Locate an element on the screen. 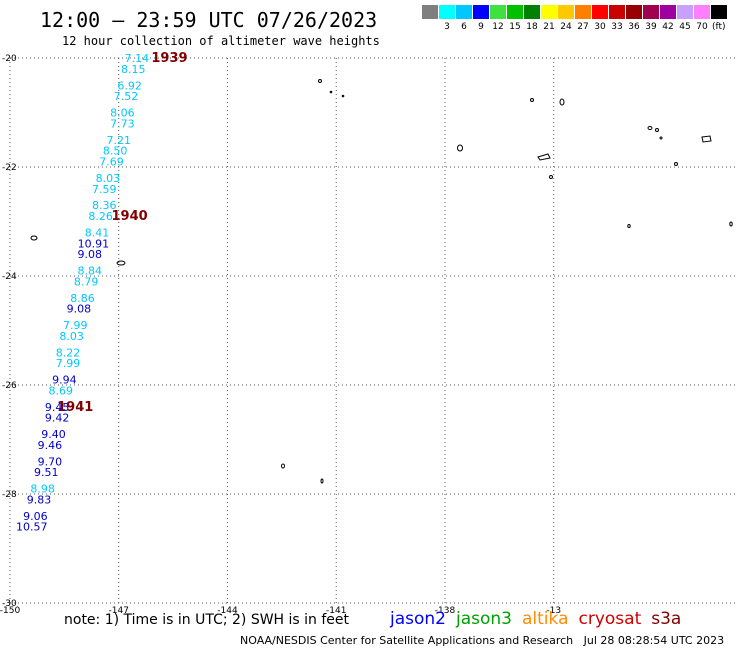 The image size is (740, 650). wave-height-value: 8.36 is located at coordinates (104, 205).